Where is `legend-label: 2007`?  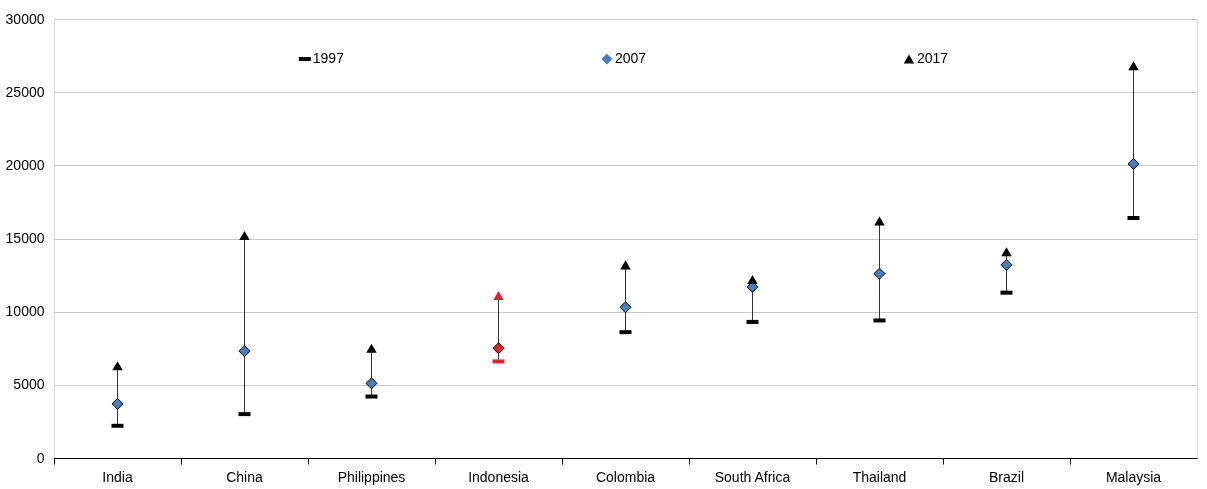
legend-label: 2007 is located at coordinates (630, 58).